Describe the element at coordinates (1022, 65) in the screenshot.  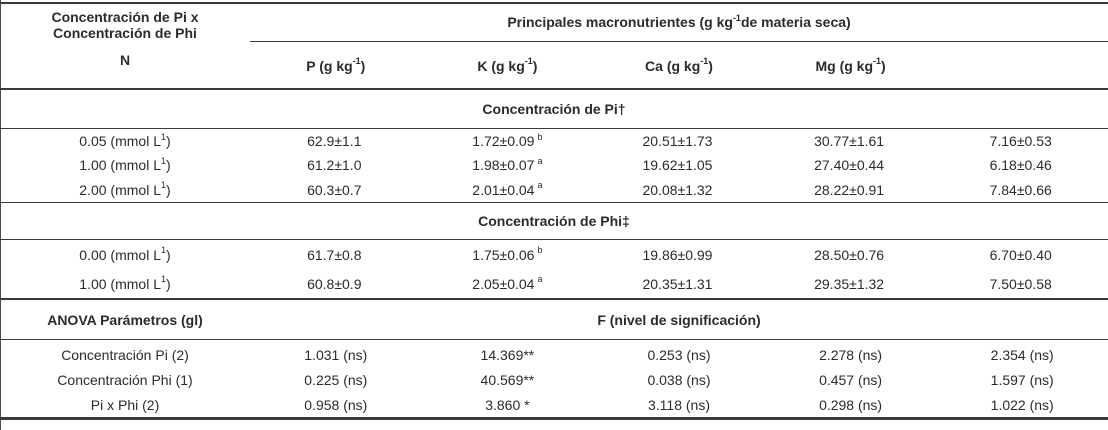
I see `column-header-unlabeled` at that location.